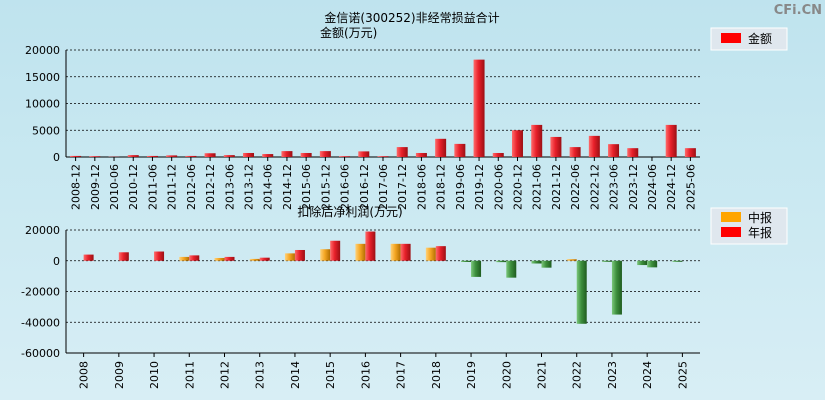 Image resolution: width=825 pixels, height=400 pixels. What do you see at coordinates (40, 353) in the screenshot?
I see `bottom-y-tick-label: -60000` at bounding box center [40, 353].